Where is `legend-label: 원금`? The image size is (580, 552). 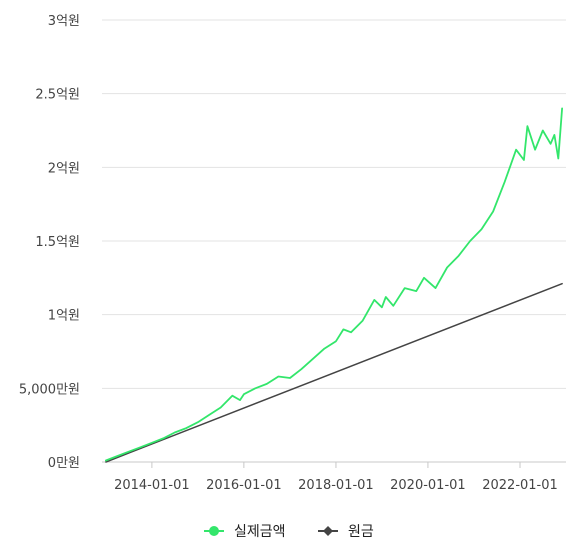 legend-label: 원금 is located at coordinates (361, 532).